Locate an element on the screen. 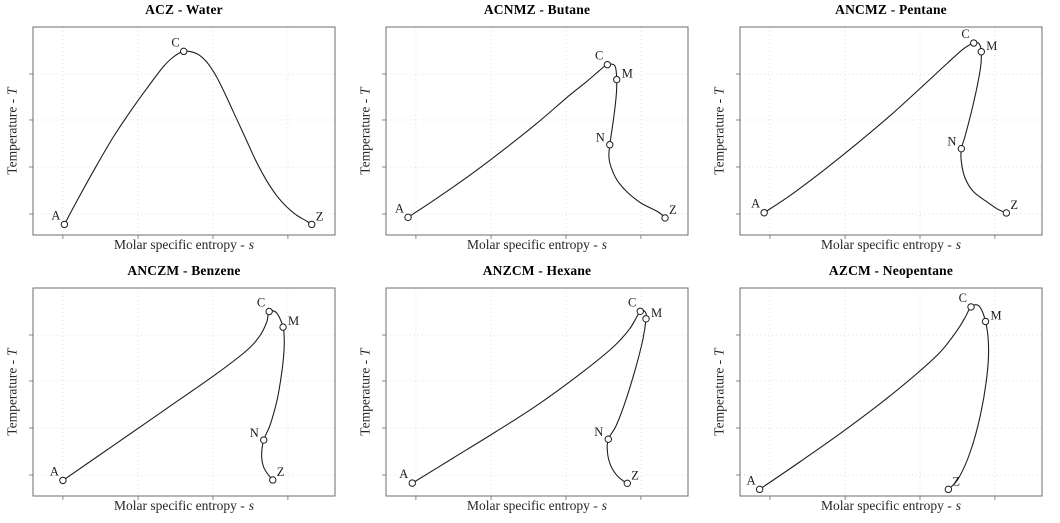  plot-area-hexane: A C M N Z is located at coordinates (535, 393).